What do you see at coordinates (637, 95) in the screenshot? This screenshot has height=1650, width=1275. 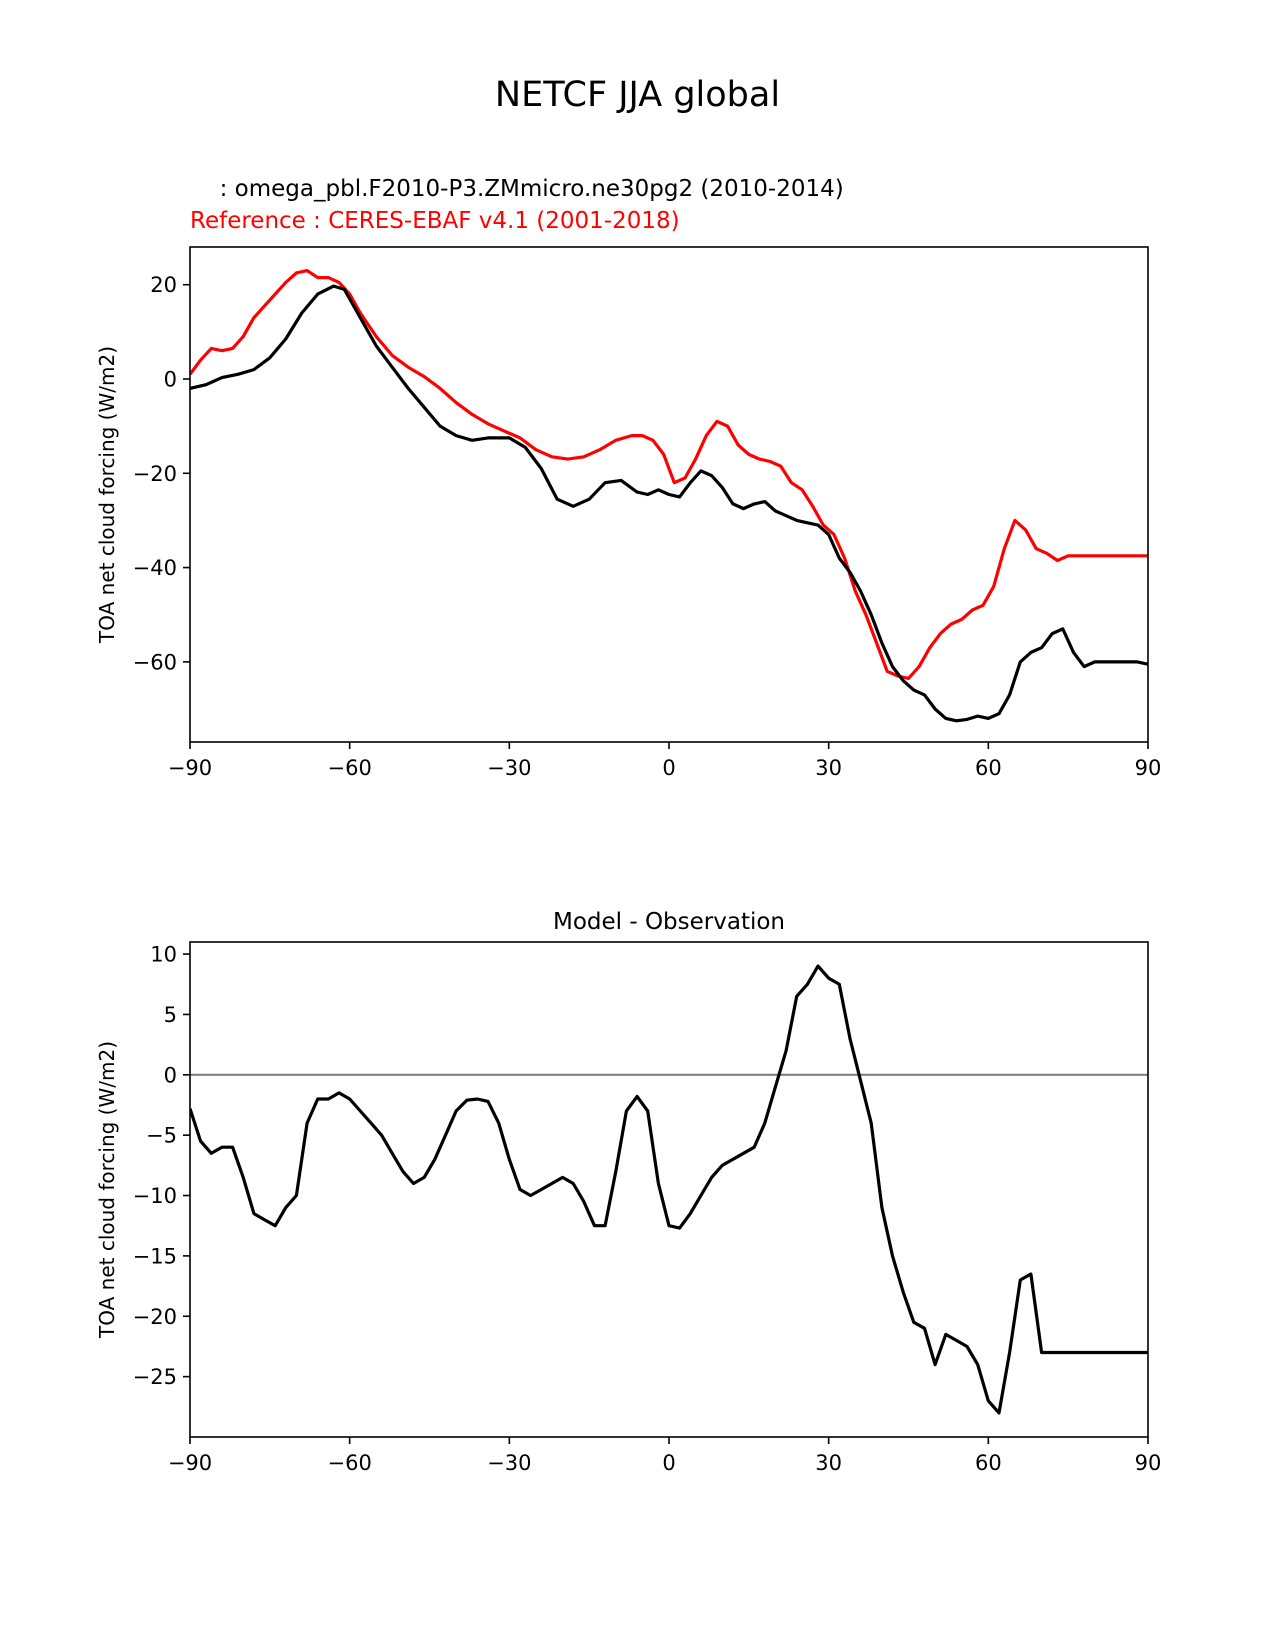 I see `suptitle: NETCF JJA global` at bounding box center [637, 95].